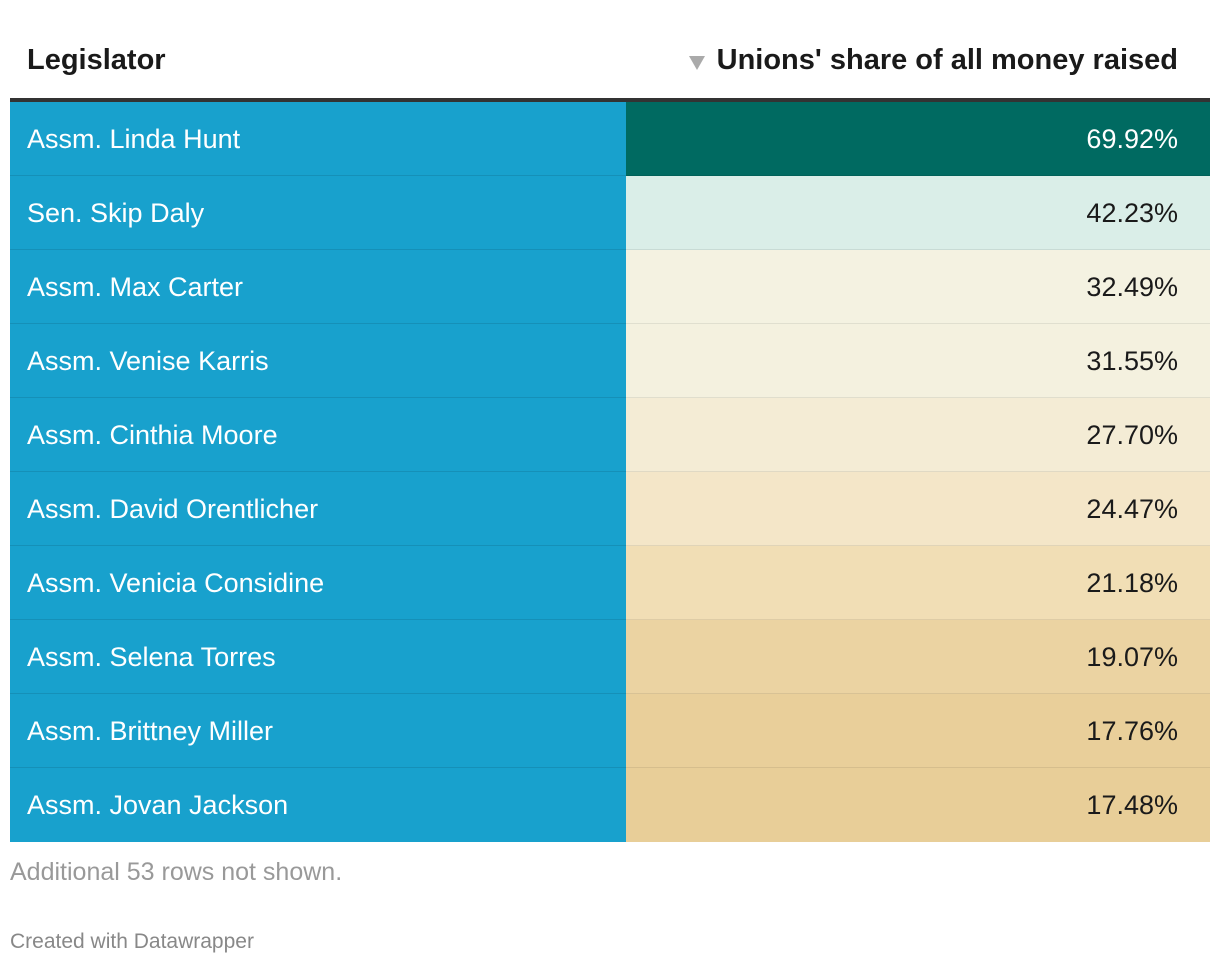 The image size is (1220, 966). What do you see at coordinates (318, 805) in the screenshot?
I see `legislator-cell: Assm. Jovan Jackson` at bounding box center [318, 805].